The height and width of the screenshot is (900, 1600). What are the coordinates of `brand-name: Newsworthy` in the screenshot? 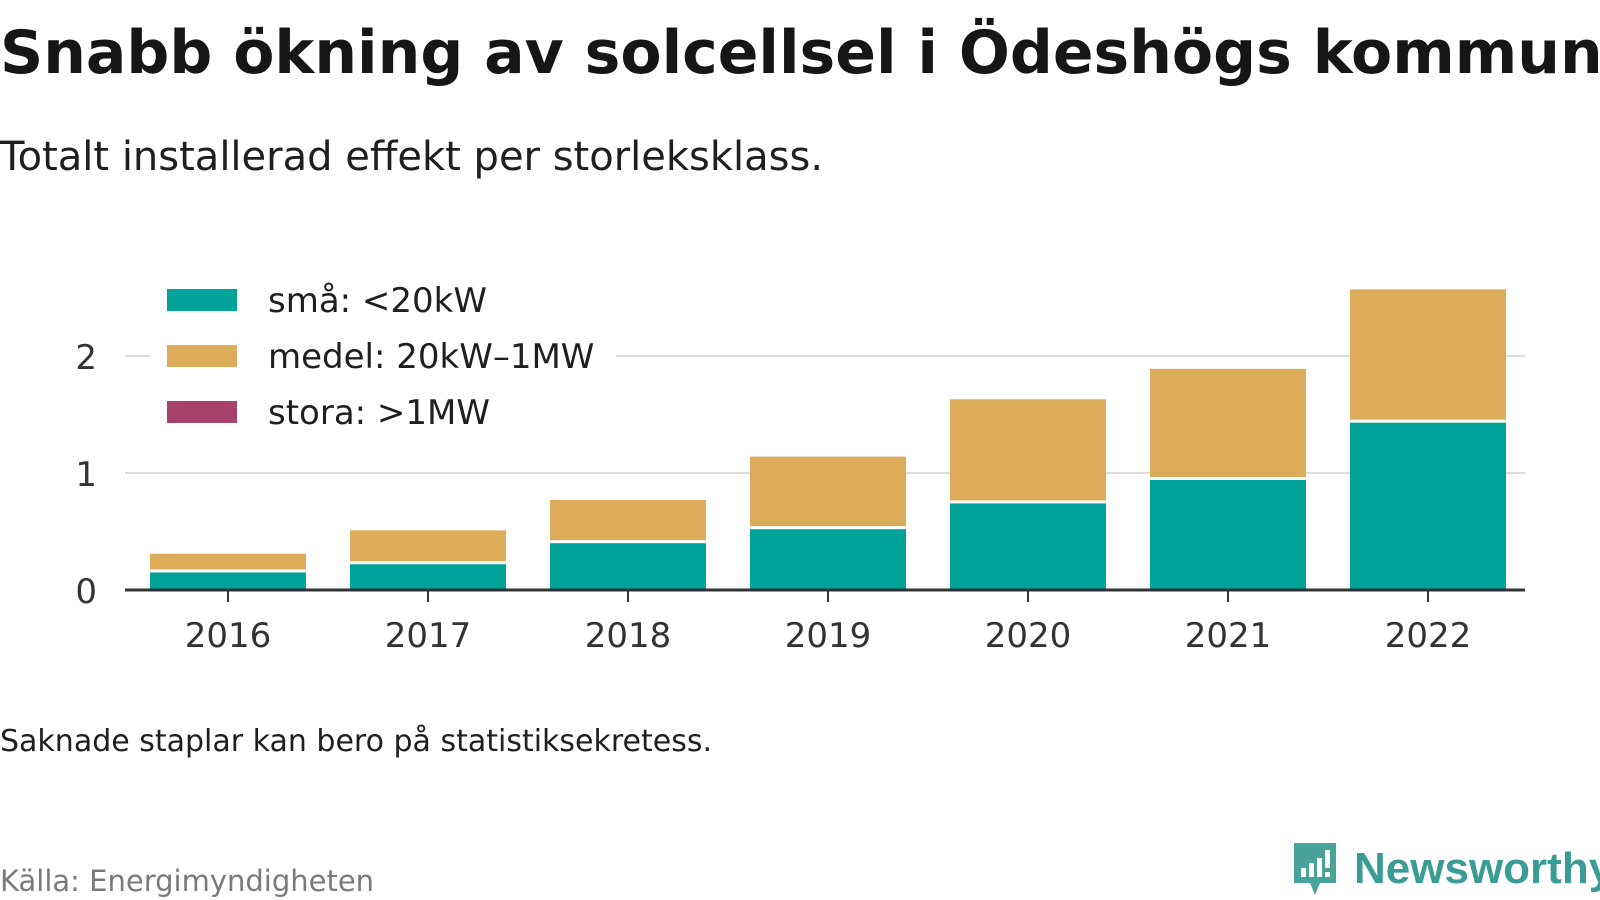 It's located at (1477, 868).